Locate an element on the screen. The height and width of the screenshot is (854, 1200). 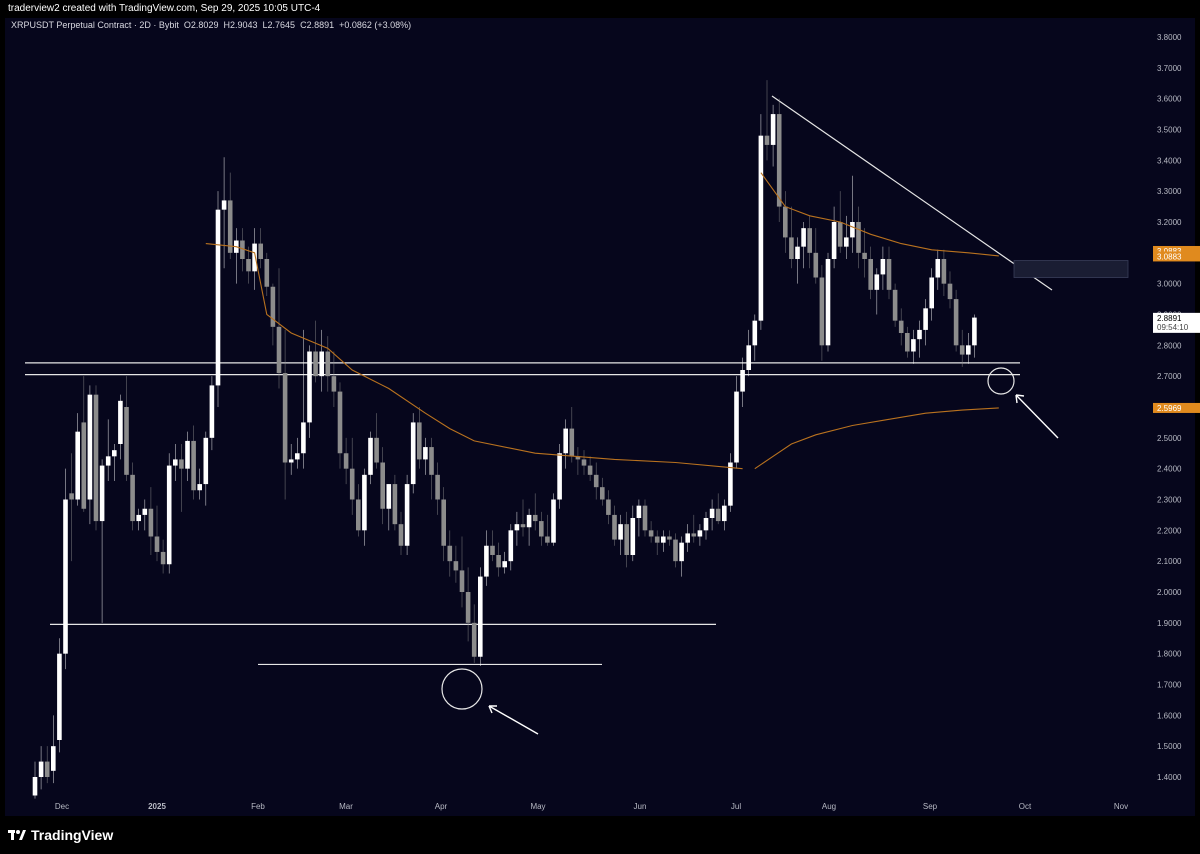
x-axis-tick-label: Jul is located at coordinates (736, 806).